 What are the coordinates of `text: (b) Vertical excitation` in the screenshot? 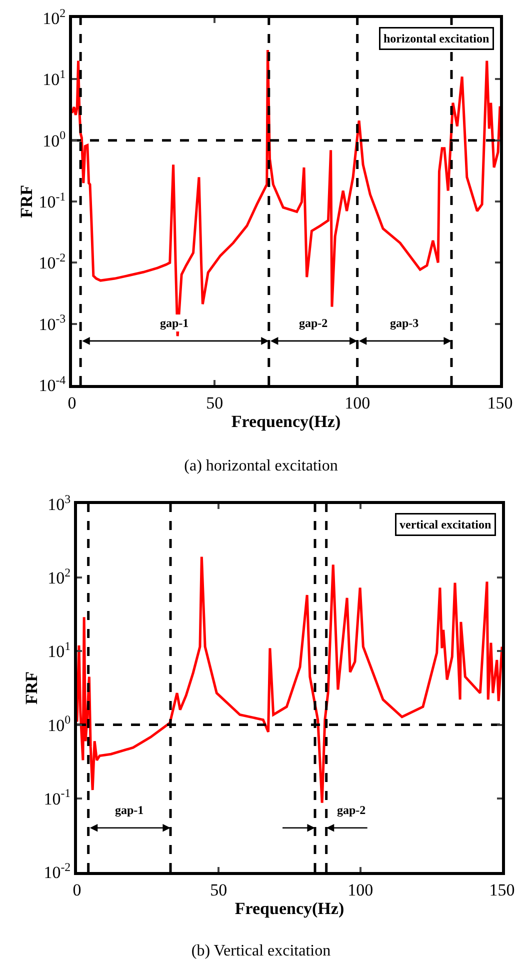 It's located at (261, 951).